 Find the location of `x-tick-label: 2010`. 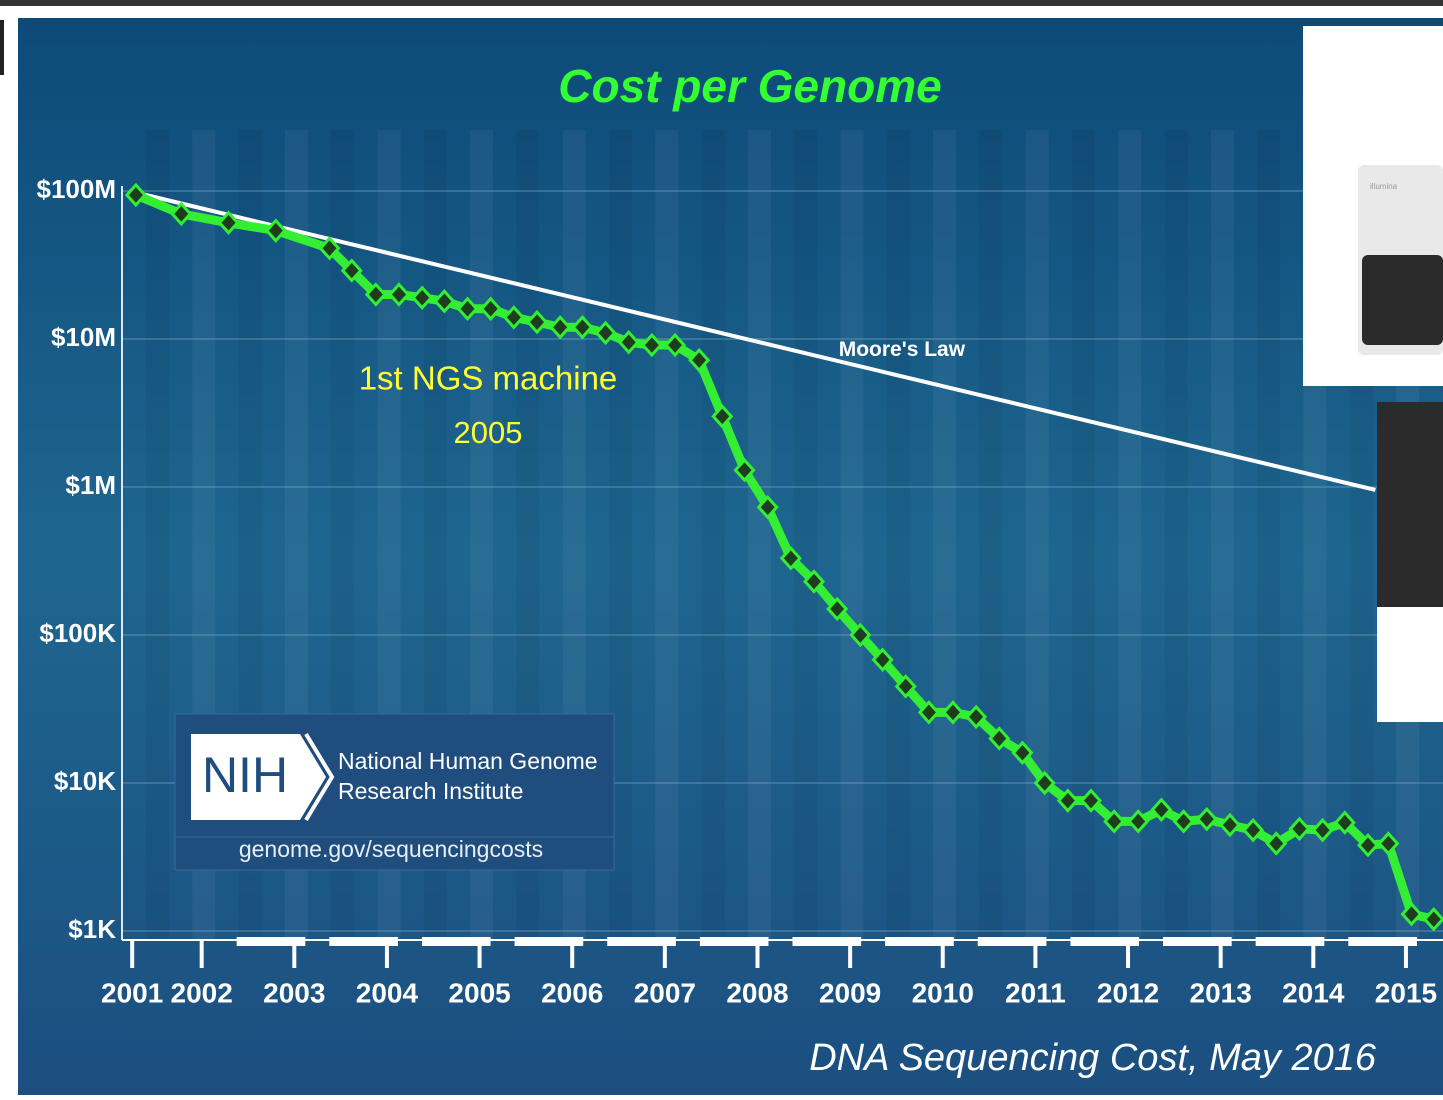

x-tick-label: 2010 is located at coordinates (943, 992).